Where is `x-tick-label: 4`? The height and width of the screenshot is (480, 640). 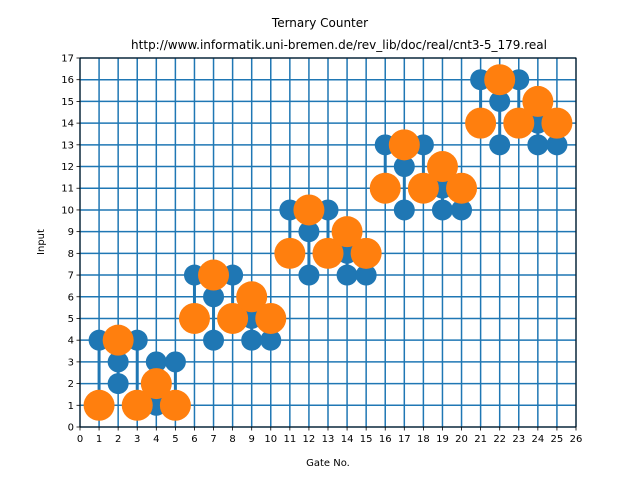
x-tick-label: 4 is located at coordinates (156, 439).